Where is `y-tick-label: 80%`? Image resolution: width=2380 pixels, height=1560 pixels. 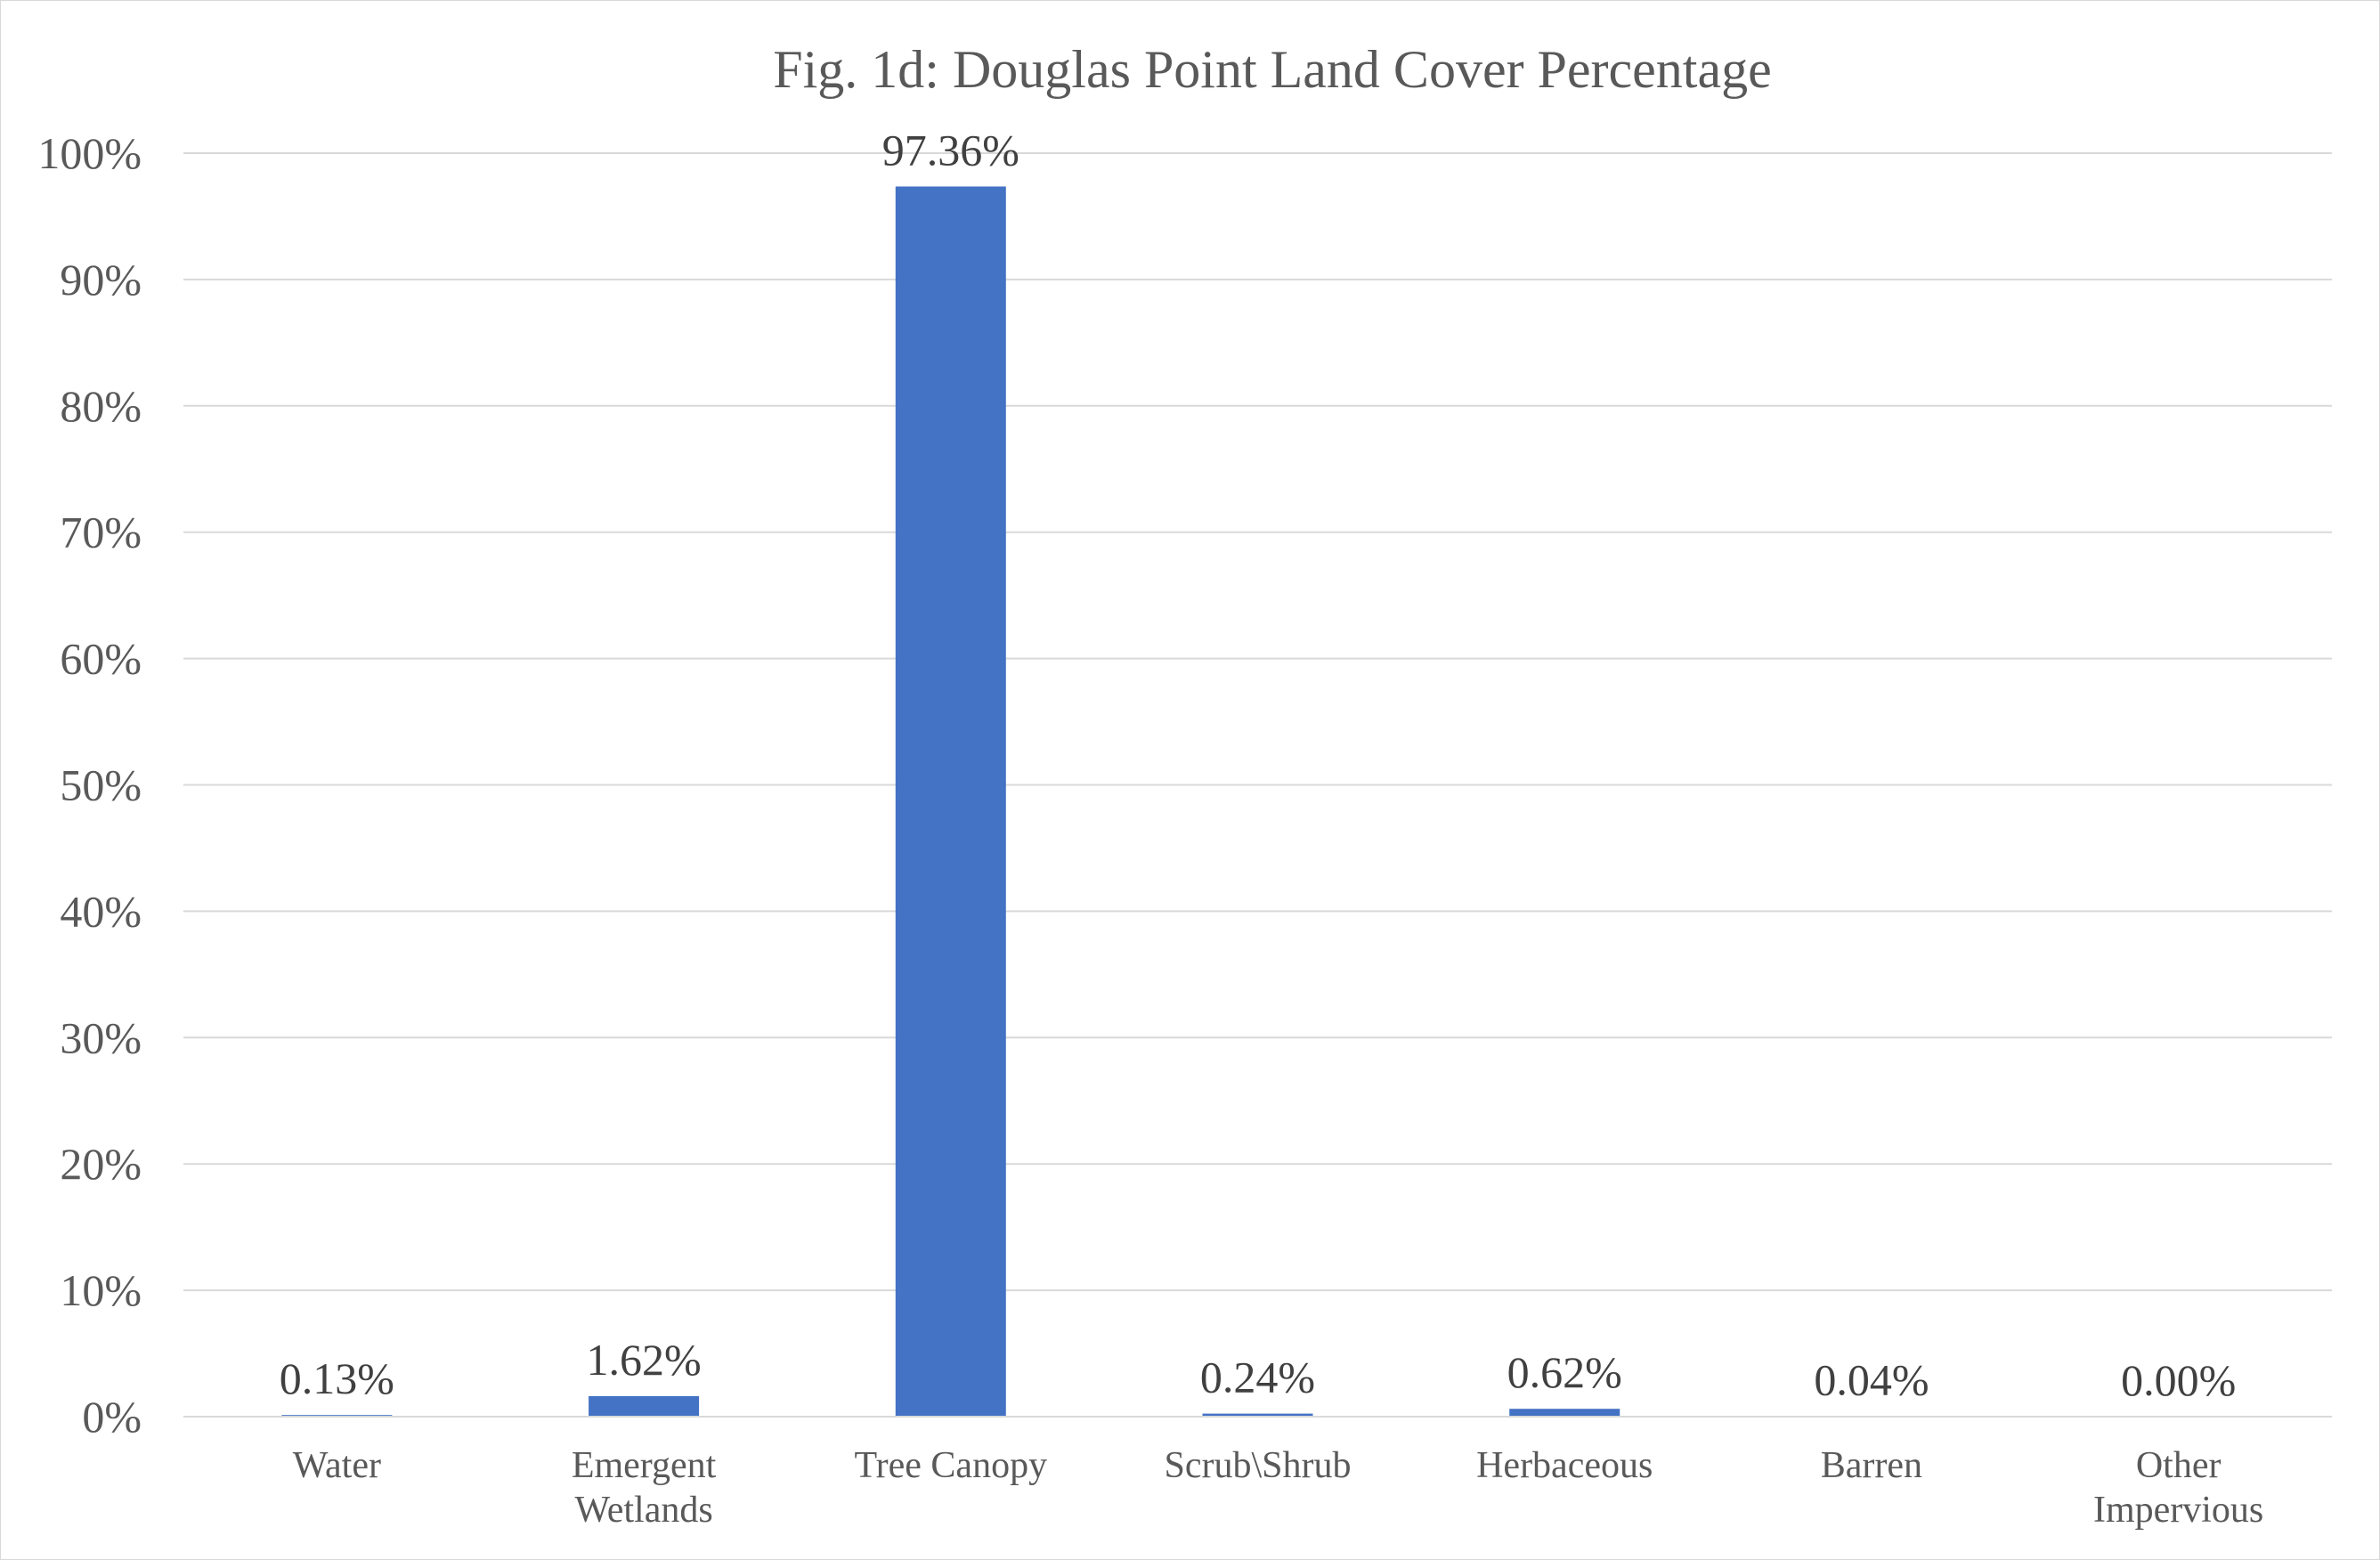
y-tick-label: 80% is located at coordinates (101, 406).